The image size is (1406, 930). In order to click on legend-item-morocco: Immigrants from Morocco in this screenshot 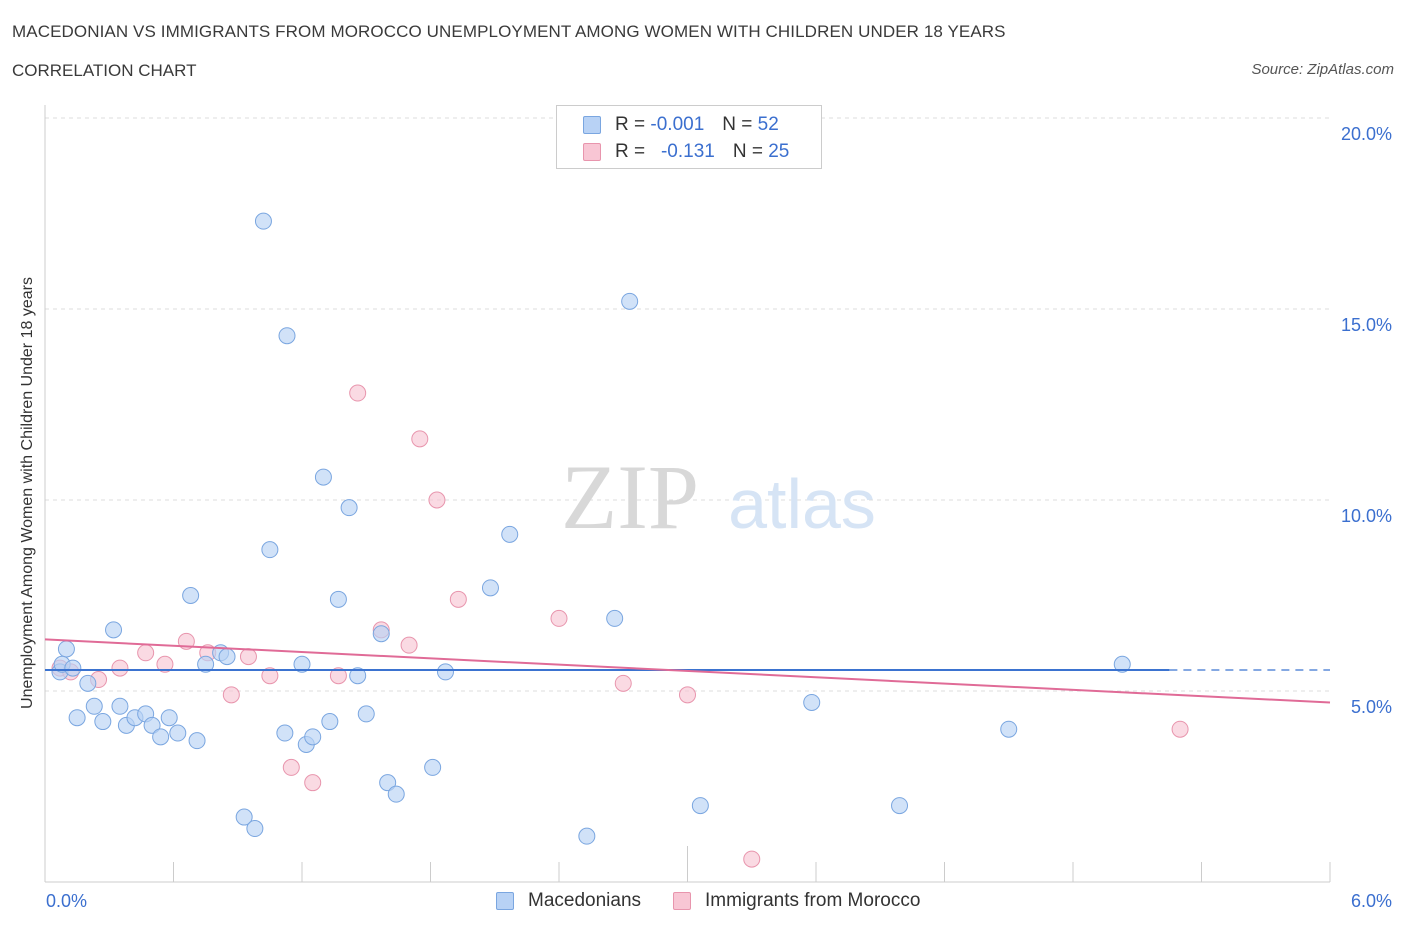, I will do `click(796, 901)`.